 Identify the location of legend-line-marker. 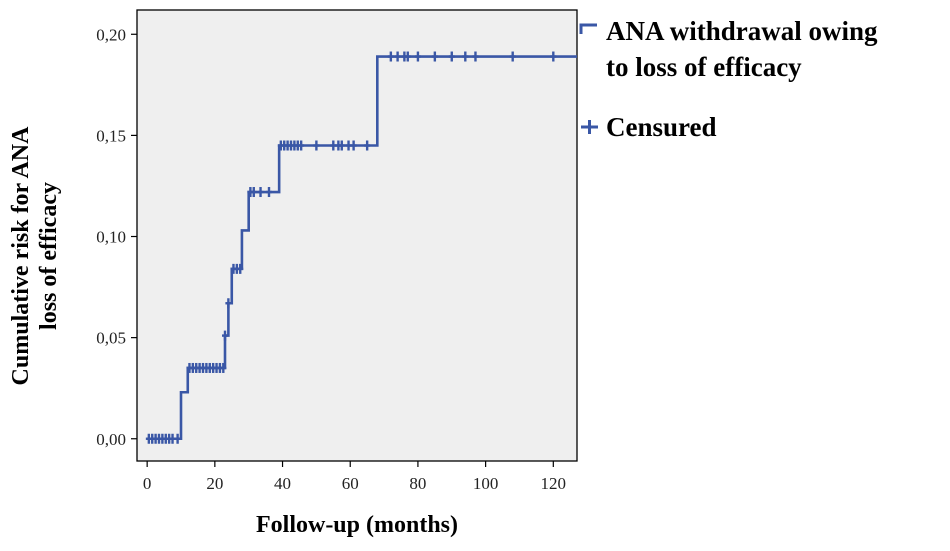
(588, 28).